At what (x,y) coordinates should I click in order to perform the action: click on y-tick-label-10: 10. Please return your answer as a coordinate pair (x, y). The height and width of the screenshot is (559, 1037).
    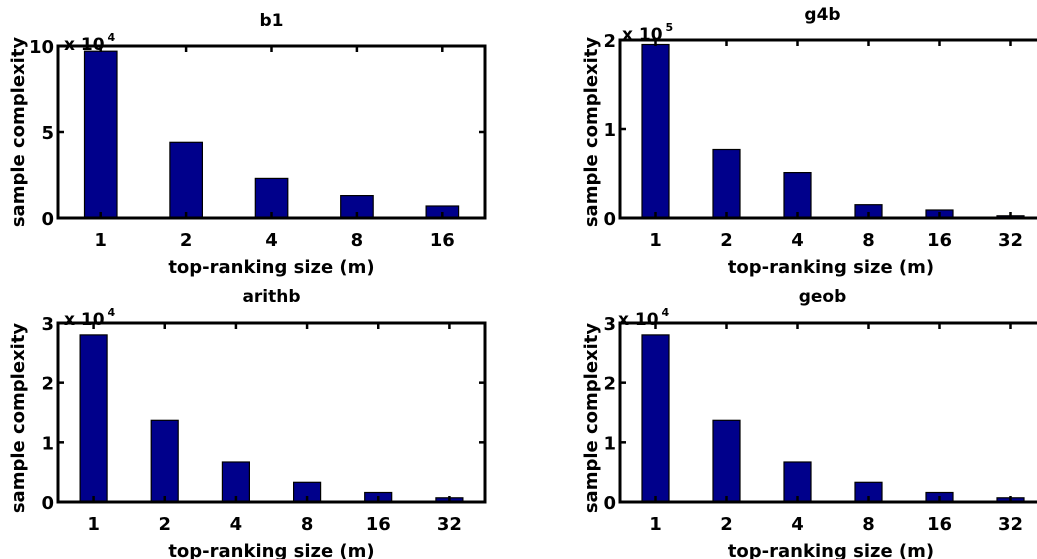
    Looking at the image, I should click on (41, 47).